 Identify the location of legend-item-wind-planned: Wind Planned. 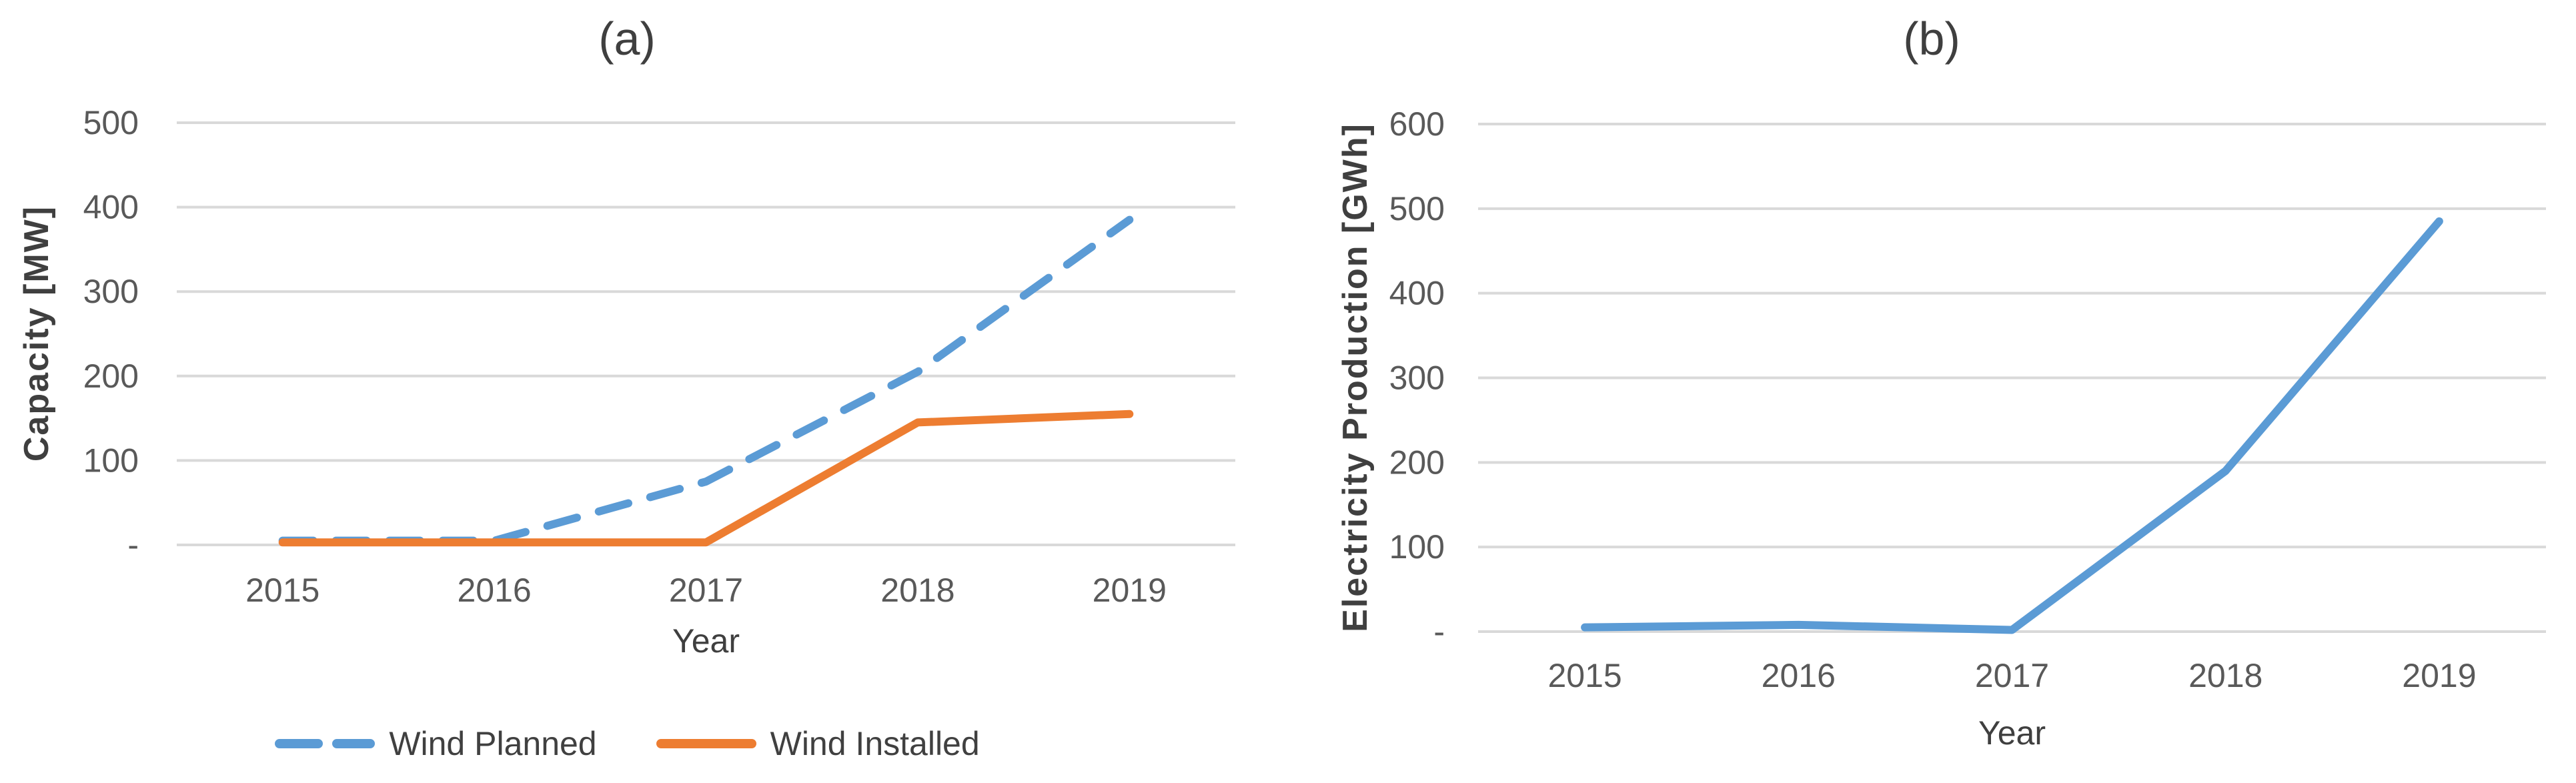
(436, 743).